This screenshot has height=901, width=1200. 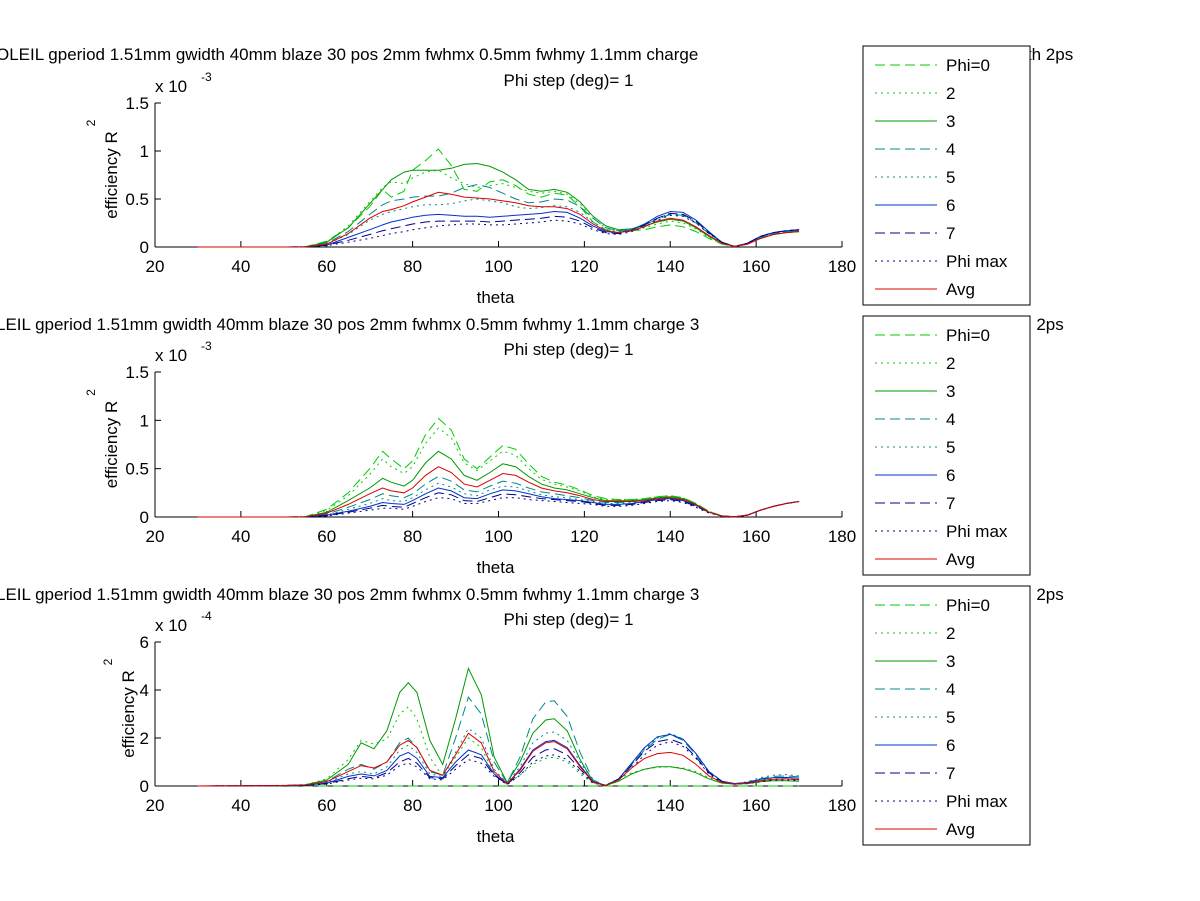 I want to click on y-exponent-superscript: -4, so click(x=206, y=616).